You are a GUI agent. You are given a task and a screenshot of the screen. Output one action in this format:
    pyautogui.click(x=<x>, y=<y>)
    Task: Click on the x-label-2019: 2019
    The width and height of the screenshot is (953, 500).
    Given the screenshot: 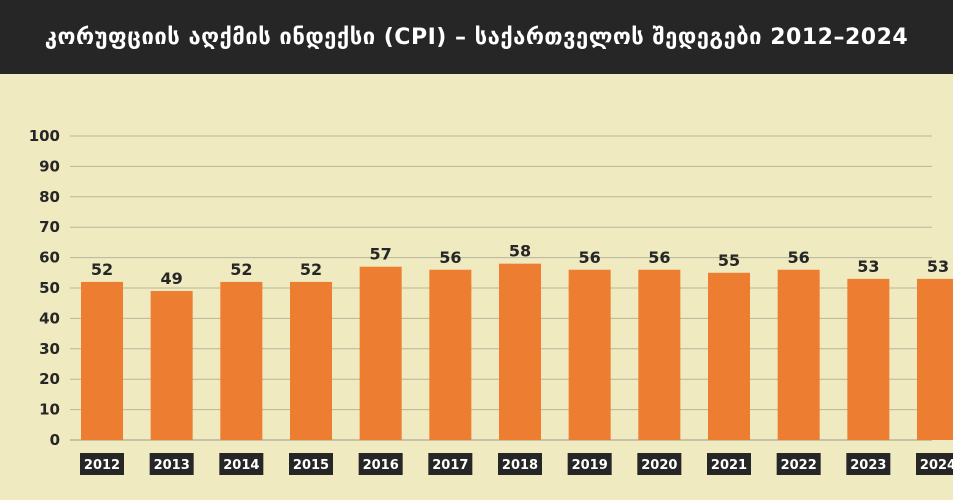 What is the action you would take?
    pyautogui.click(x=589, y=464)
    